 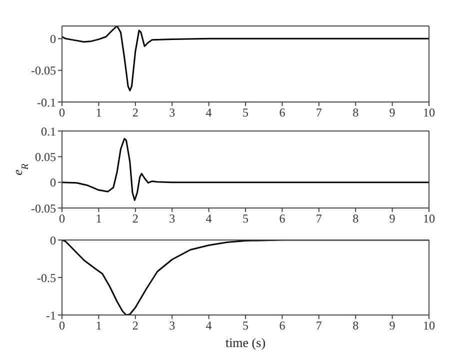 What do you see at coordinates (45, 157) in the screenshot?
I see `y-tick-label: 0.05` at bounding box center [45, 157].